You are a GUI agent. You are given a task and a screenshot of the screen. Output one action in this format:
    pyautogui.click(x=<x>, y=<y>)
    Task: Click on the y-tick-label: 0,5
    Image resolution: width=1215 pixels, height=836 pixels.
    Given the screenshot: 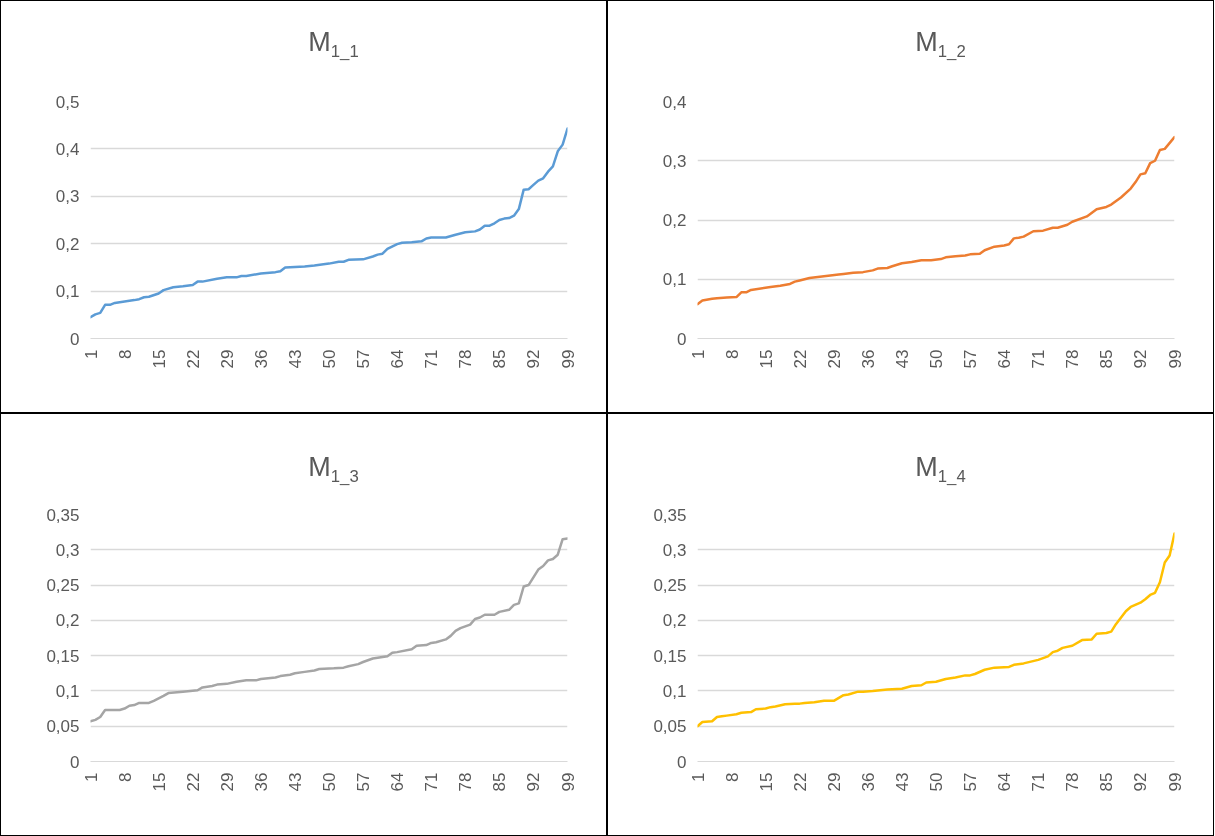 What is the action you would take?
    pyautogui.click(x=67, y=102)
    